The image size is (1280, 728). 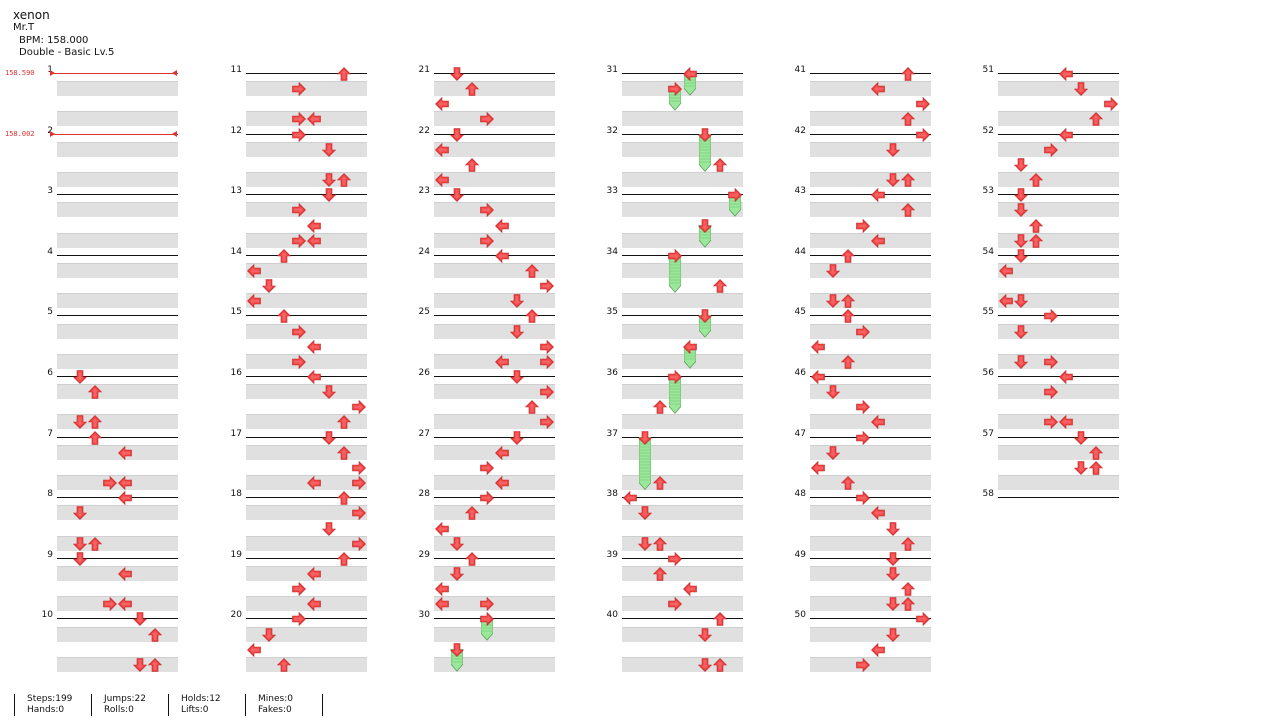 I want to click on measure-number: 10, so click(x=47, y=615).